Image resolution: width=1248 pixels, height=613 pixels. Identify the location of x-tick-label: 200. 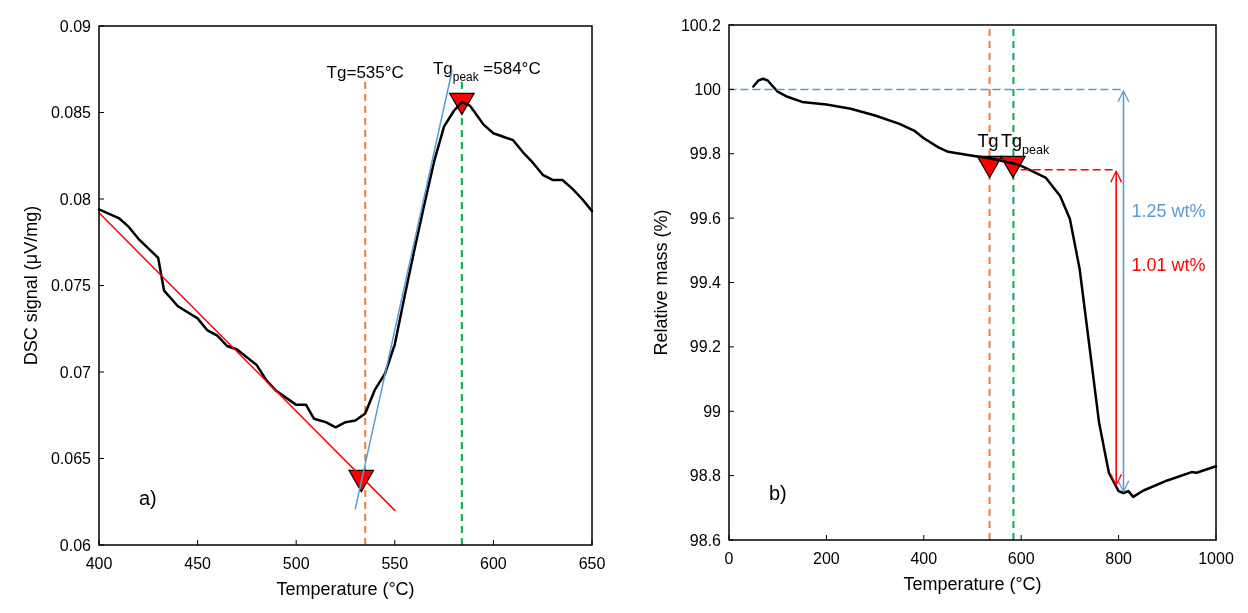
(826, 558).